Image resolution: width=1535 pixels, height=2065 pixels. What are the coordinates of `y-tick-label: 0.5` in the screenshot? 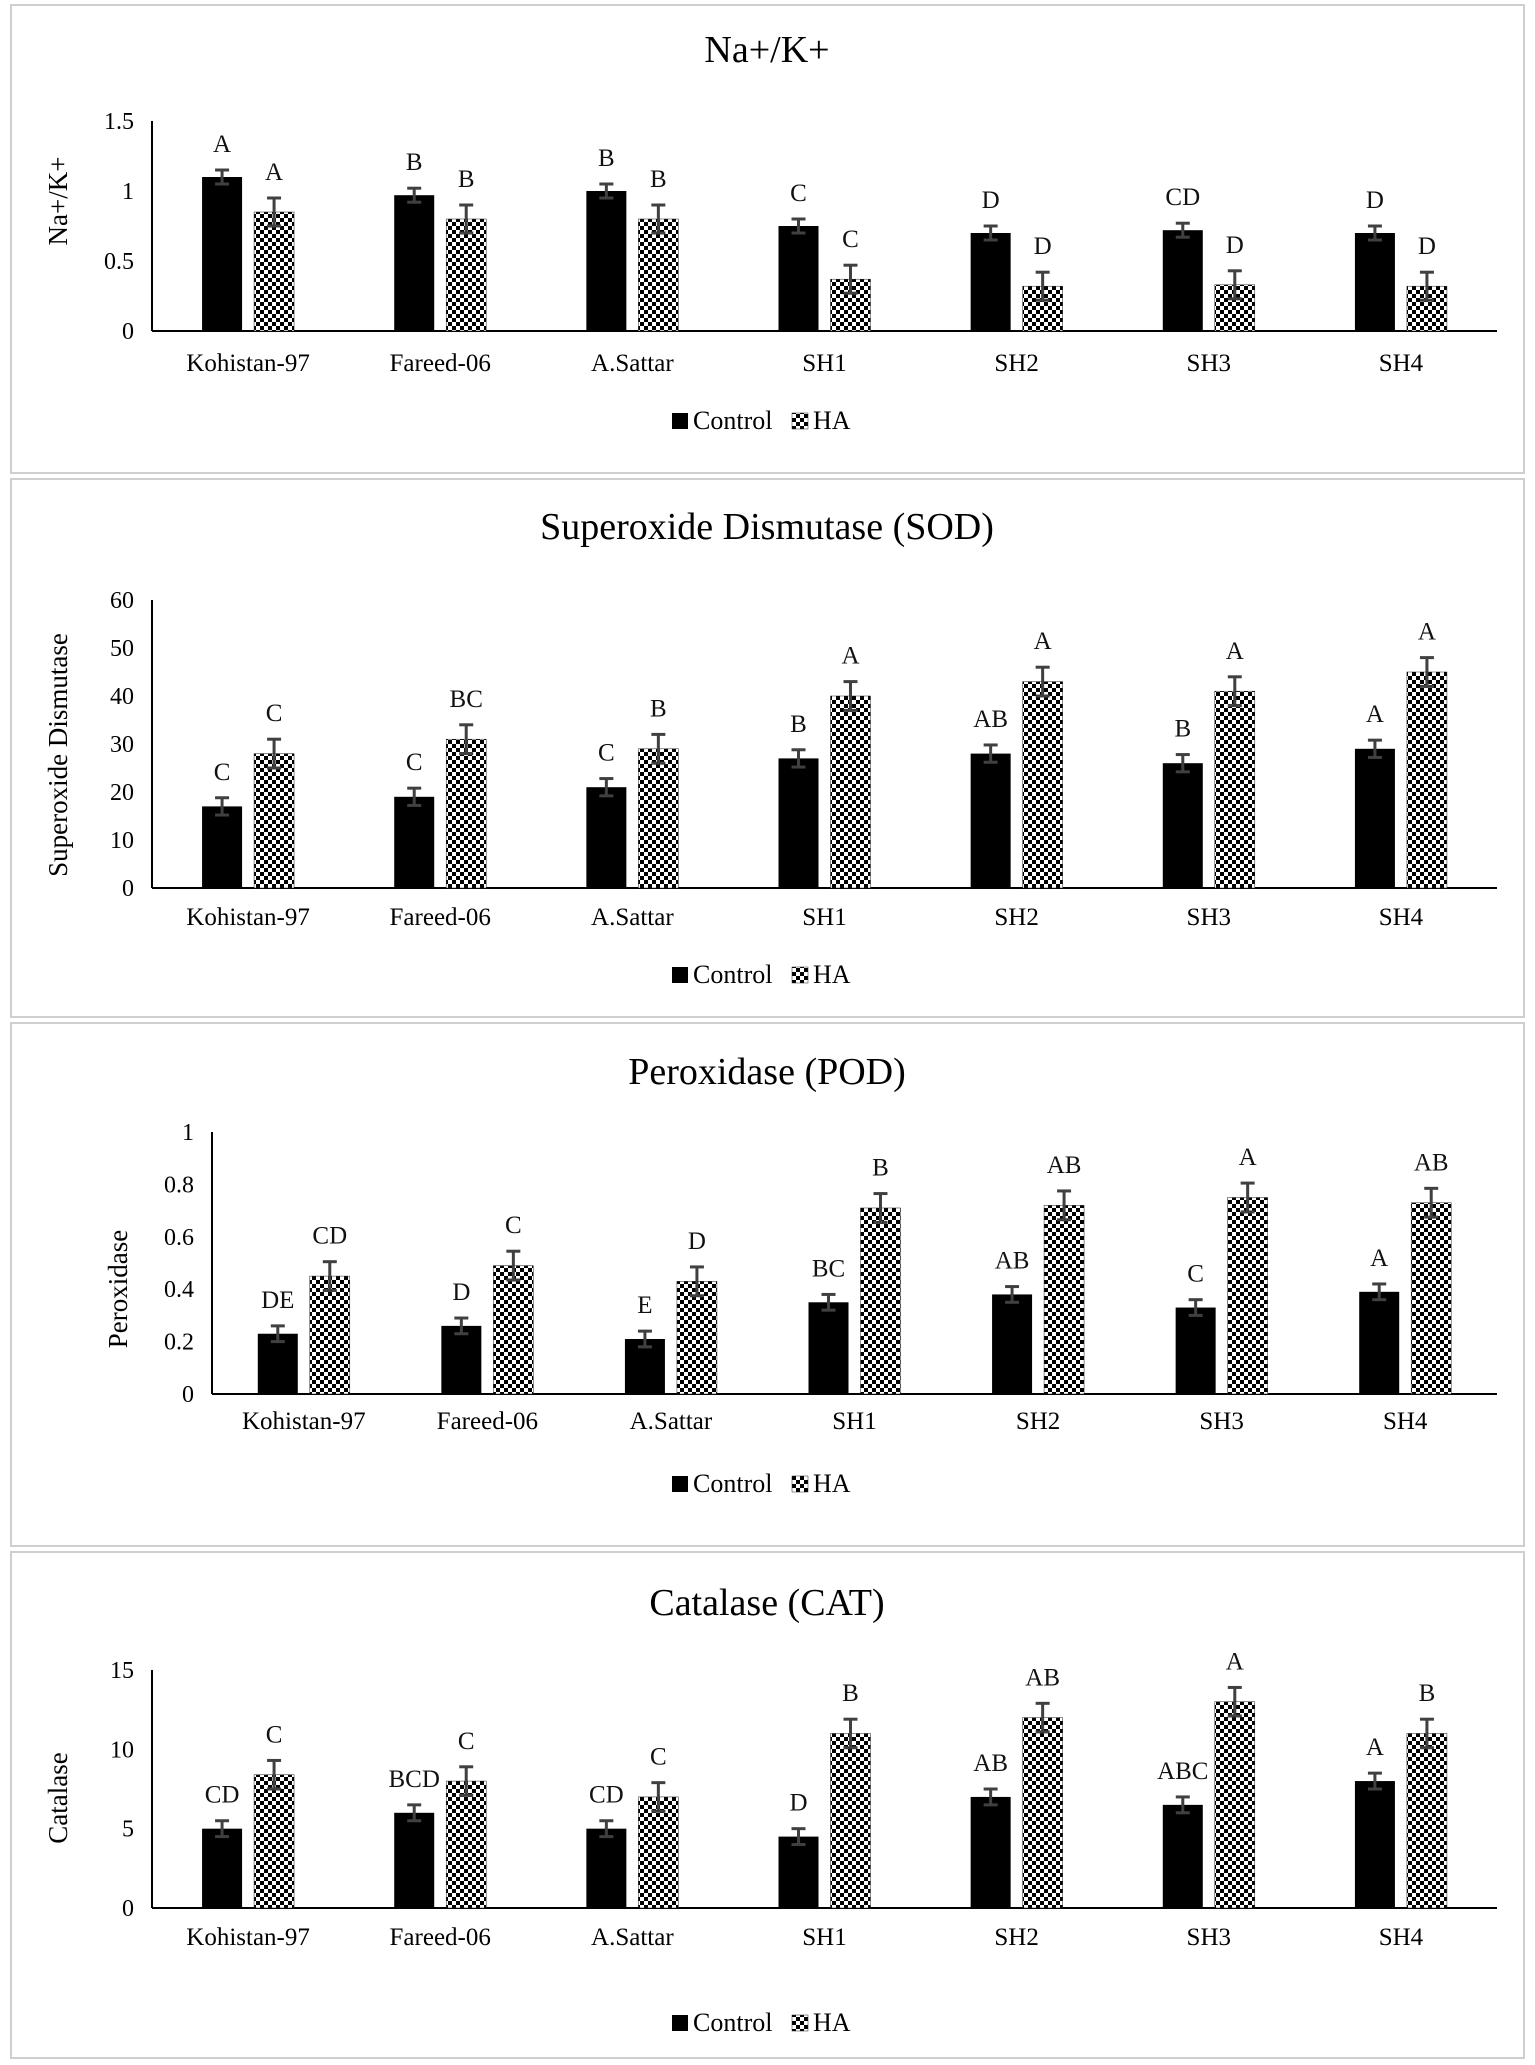 It's located at (119, 262).